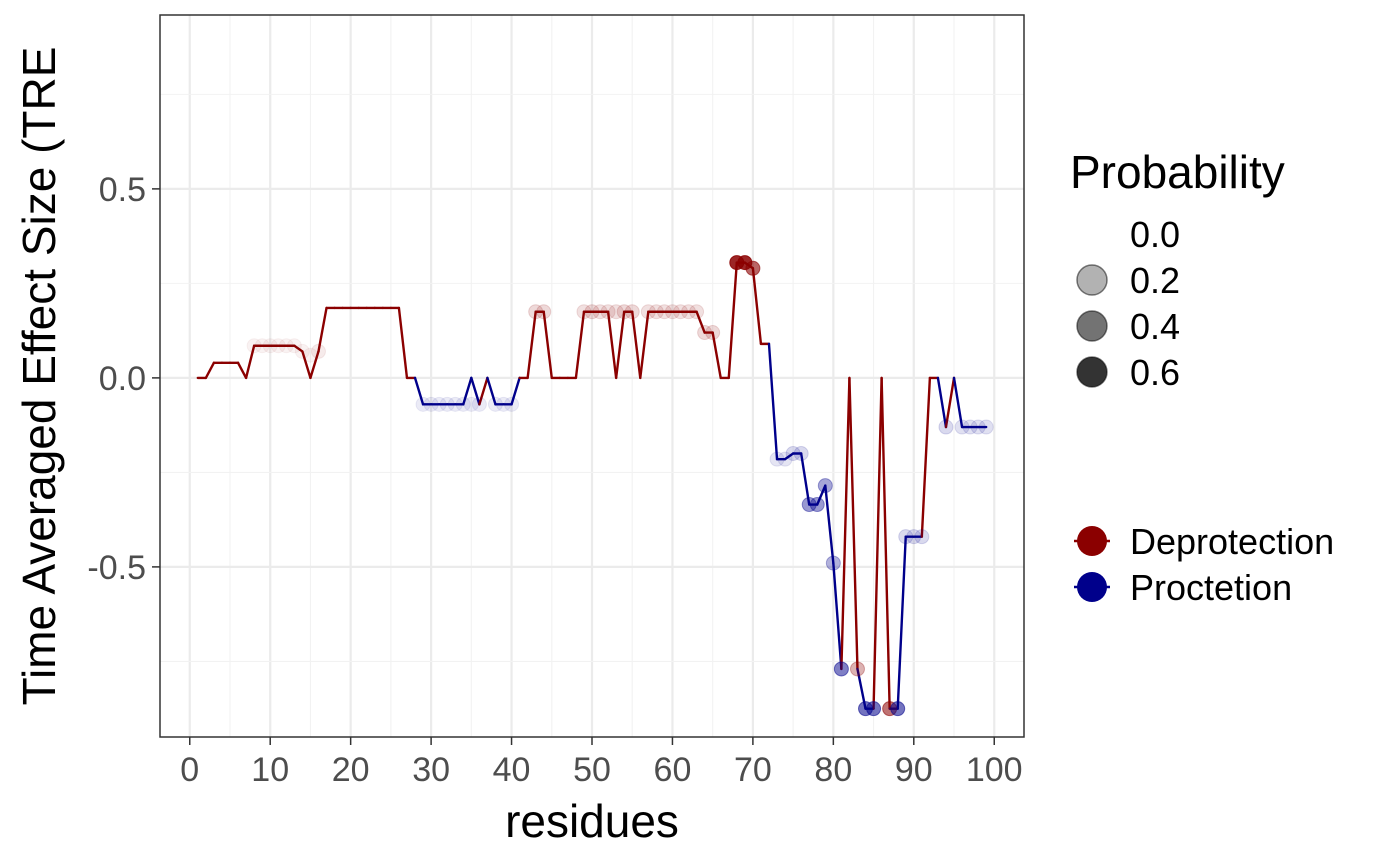  I want to click on x-tick-label: 60, so click(673, 770).